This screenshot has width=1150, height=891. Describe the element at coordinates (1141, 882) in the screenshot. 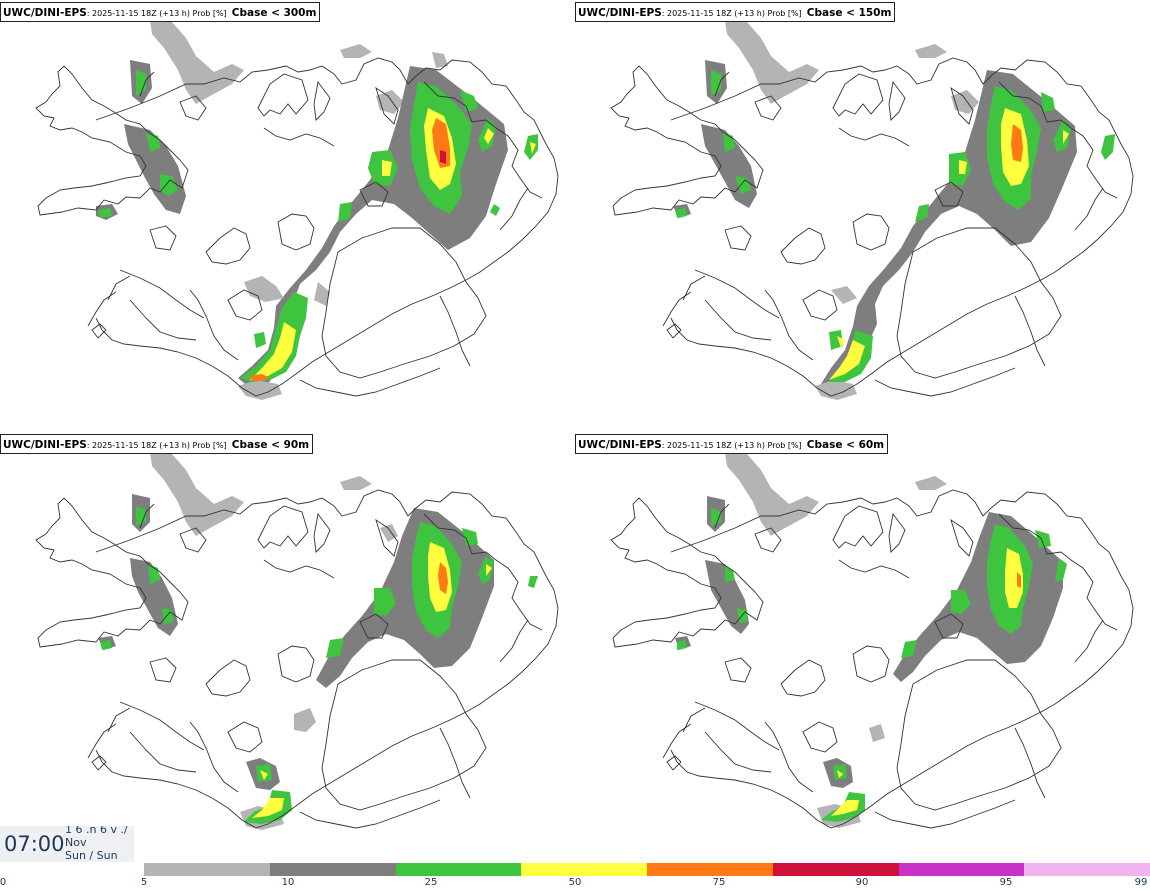

I see `colorbar-tick-99: 99` at that location.